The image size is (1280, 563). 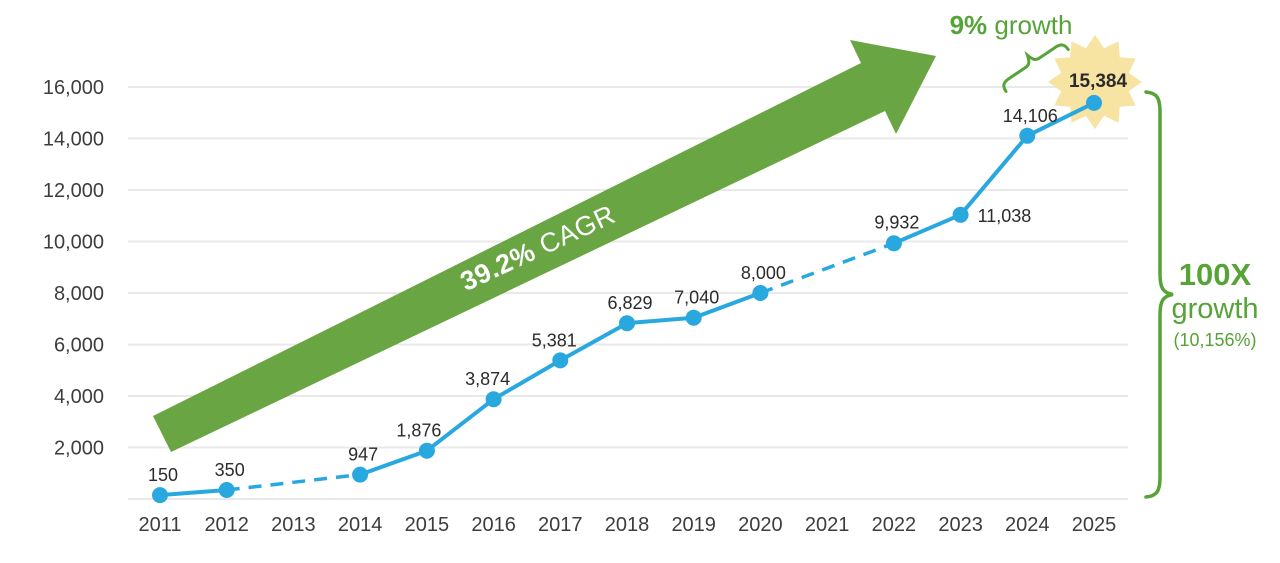 I want to click on data-point-value-label: 8,000, so click(x=763, y=273).